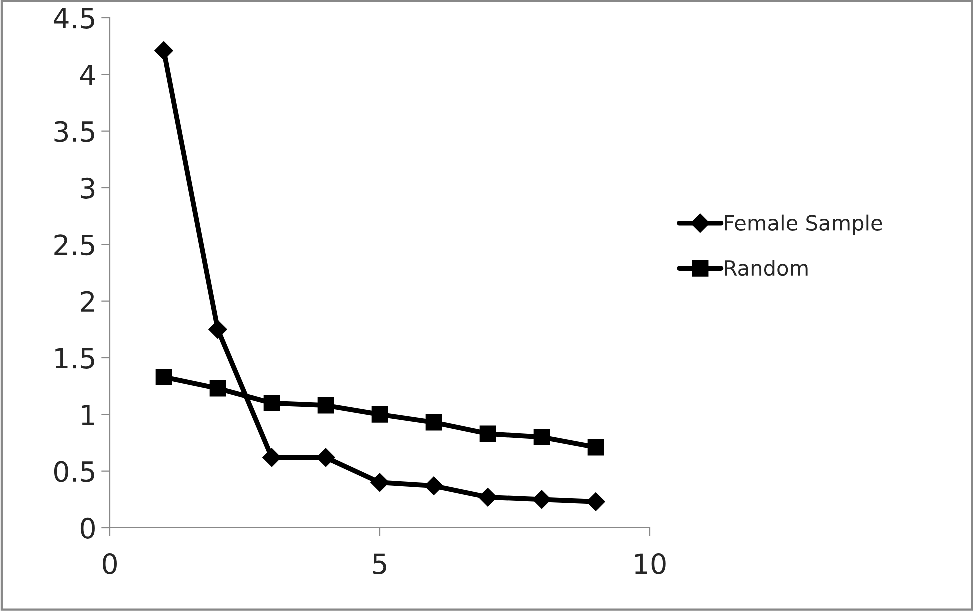  What do you see at coordinates (87, 528) in the screenshot?
I see `y-tick-label: 0` at bounding box center [87, 528].